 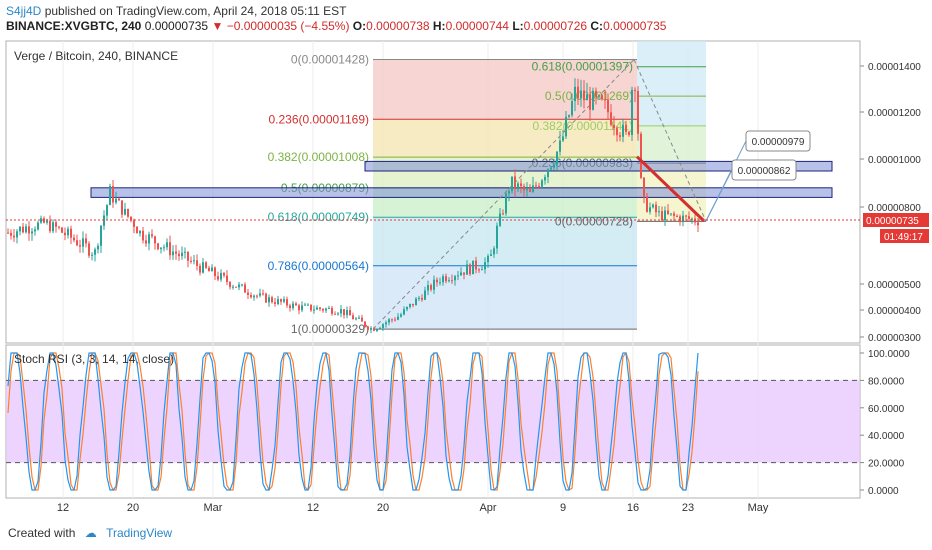 What do you see at coordinates (894, 160) in the screenshot?
I see `y-tick-label: 0.00001000` at bounding box center [894, 160].